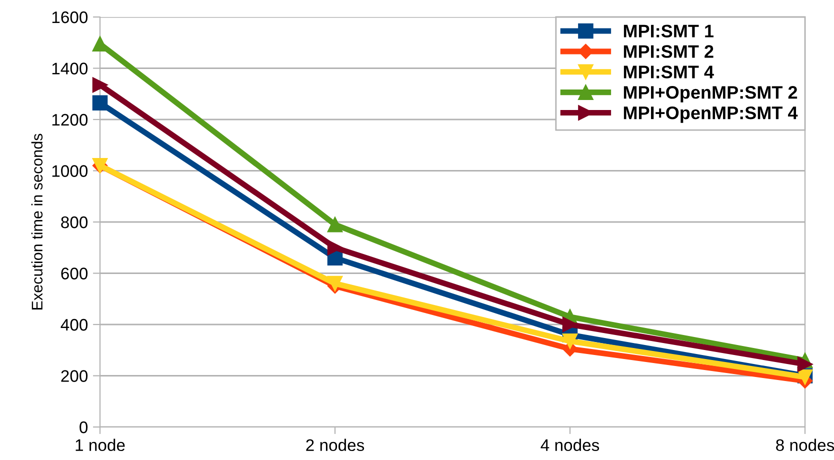 This screenshot has width=834, height=460. What do you see at coordinates (70, 68) in the screenshot?
I see `y-tick-label: 1400` at bounding box center [70, 68].